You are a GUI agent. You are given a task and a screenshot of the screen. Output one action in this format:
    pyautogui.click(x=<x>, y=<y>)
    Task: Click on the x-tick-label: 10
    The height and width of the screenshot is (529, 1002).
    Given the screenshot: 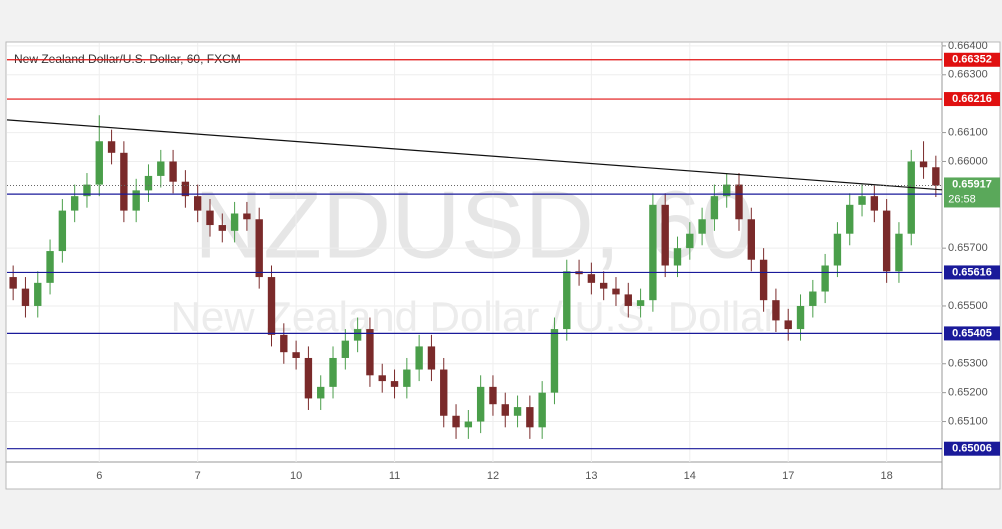 What is the action you would take?
    pyautogui.click(x=296, y=476)
    